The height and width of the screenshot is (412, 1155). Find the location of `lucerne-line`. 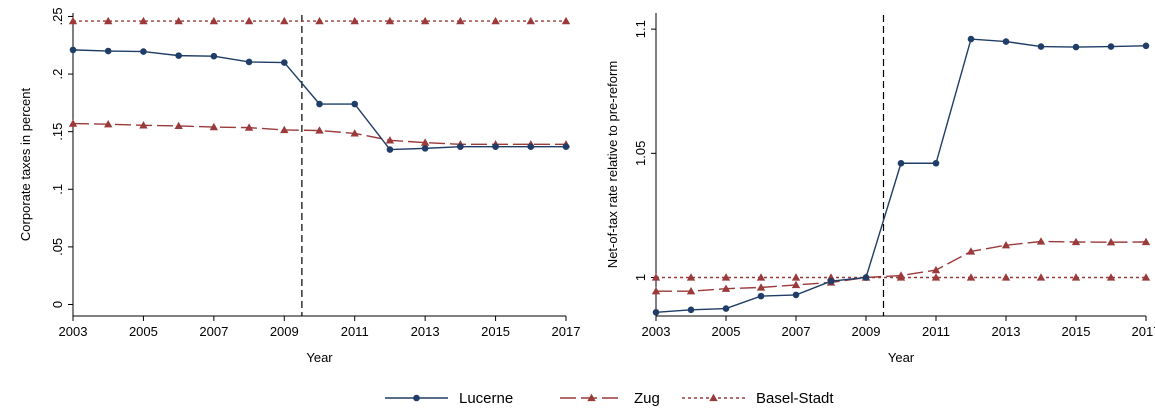

lucerne-line is located at coordinates (319, 100).